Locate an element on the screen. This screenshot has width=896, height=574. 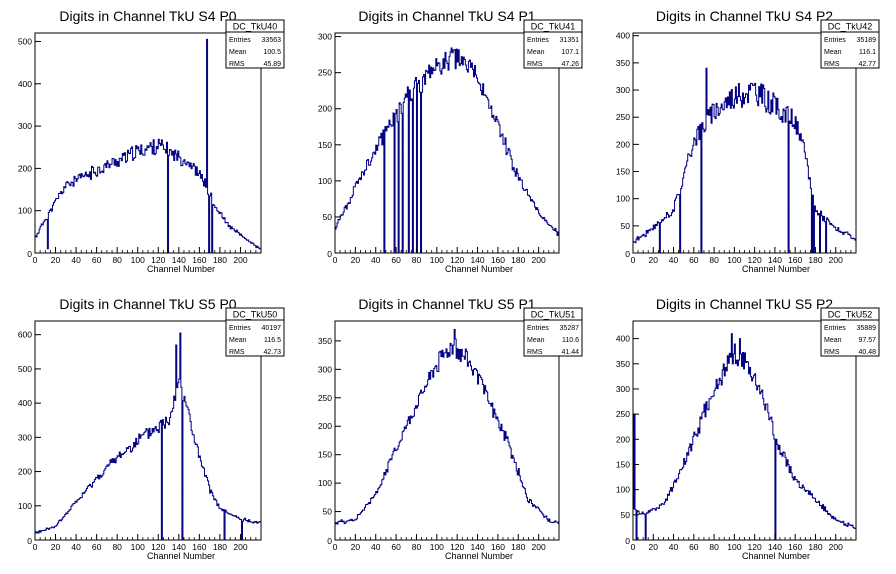
y-tick-label: 600 is located at coordinates (25, 335).